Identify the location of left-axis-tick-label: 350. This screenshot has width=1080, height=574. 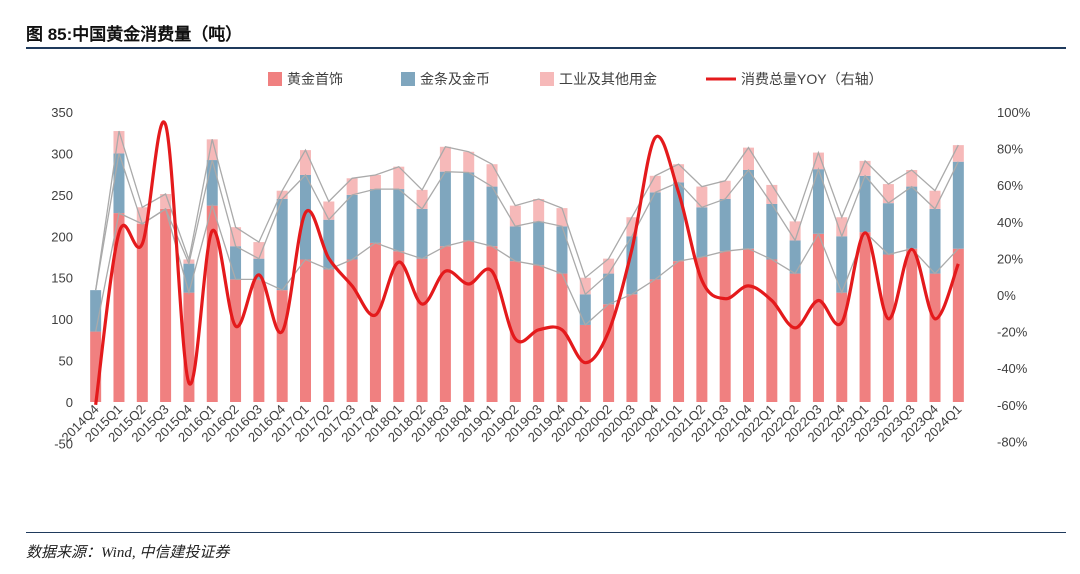
(62, 112).